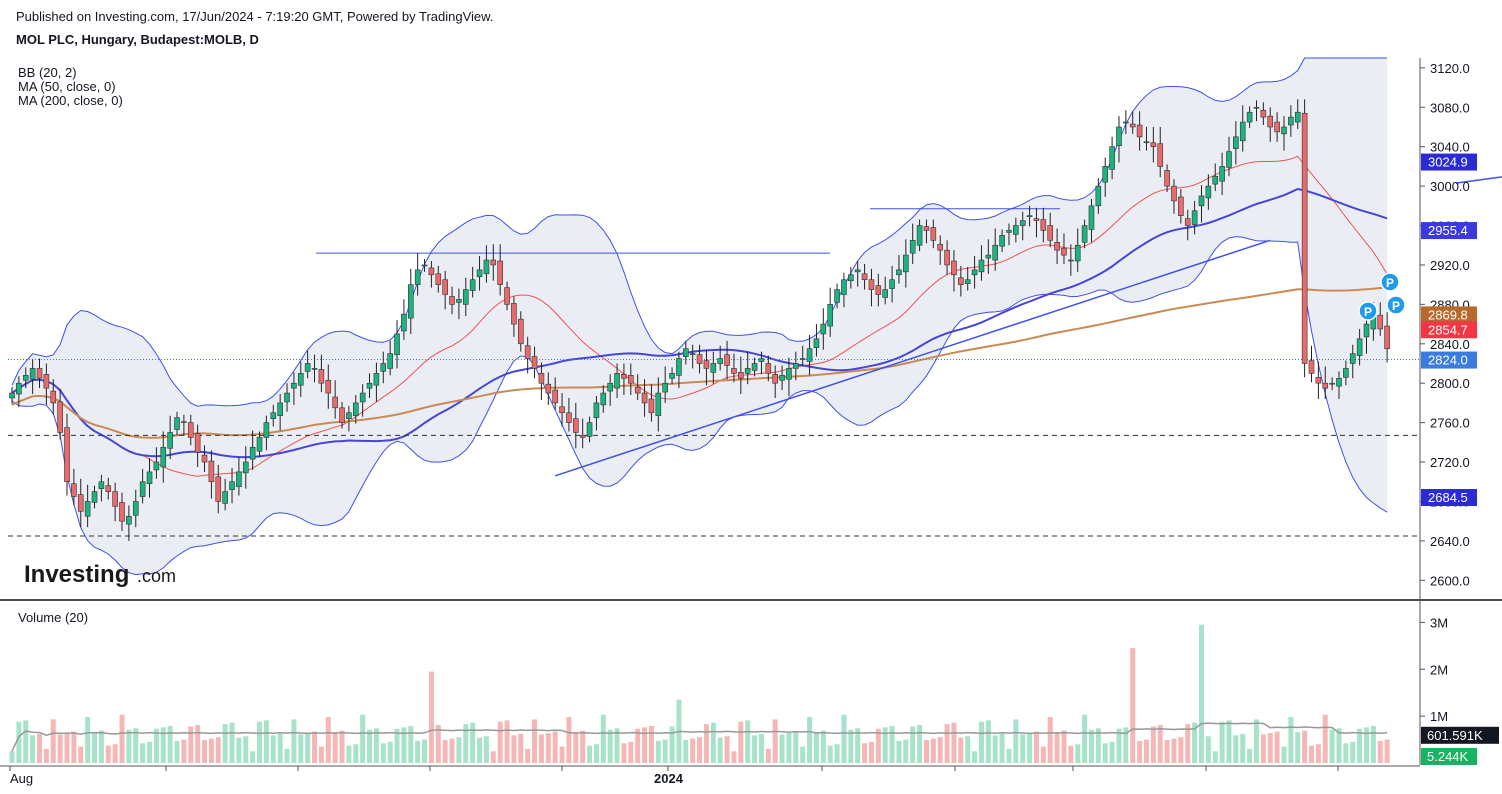 Image resolution: width=1502 pixels, height=794 pixels. I want to click on vol-tick-label: 3M, so click(1439, 622).